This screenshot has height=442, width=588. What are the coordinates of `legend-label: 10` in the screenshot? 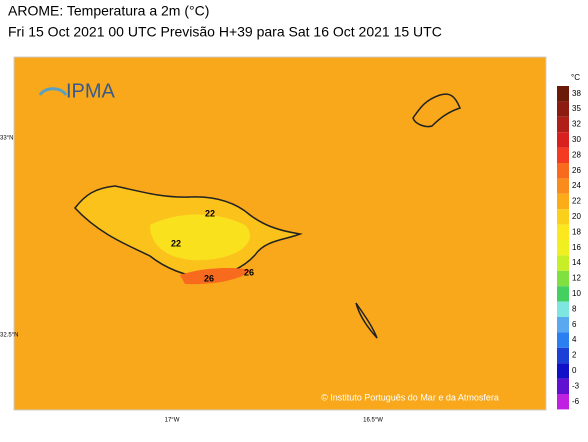 It's located at (576, 293).